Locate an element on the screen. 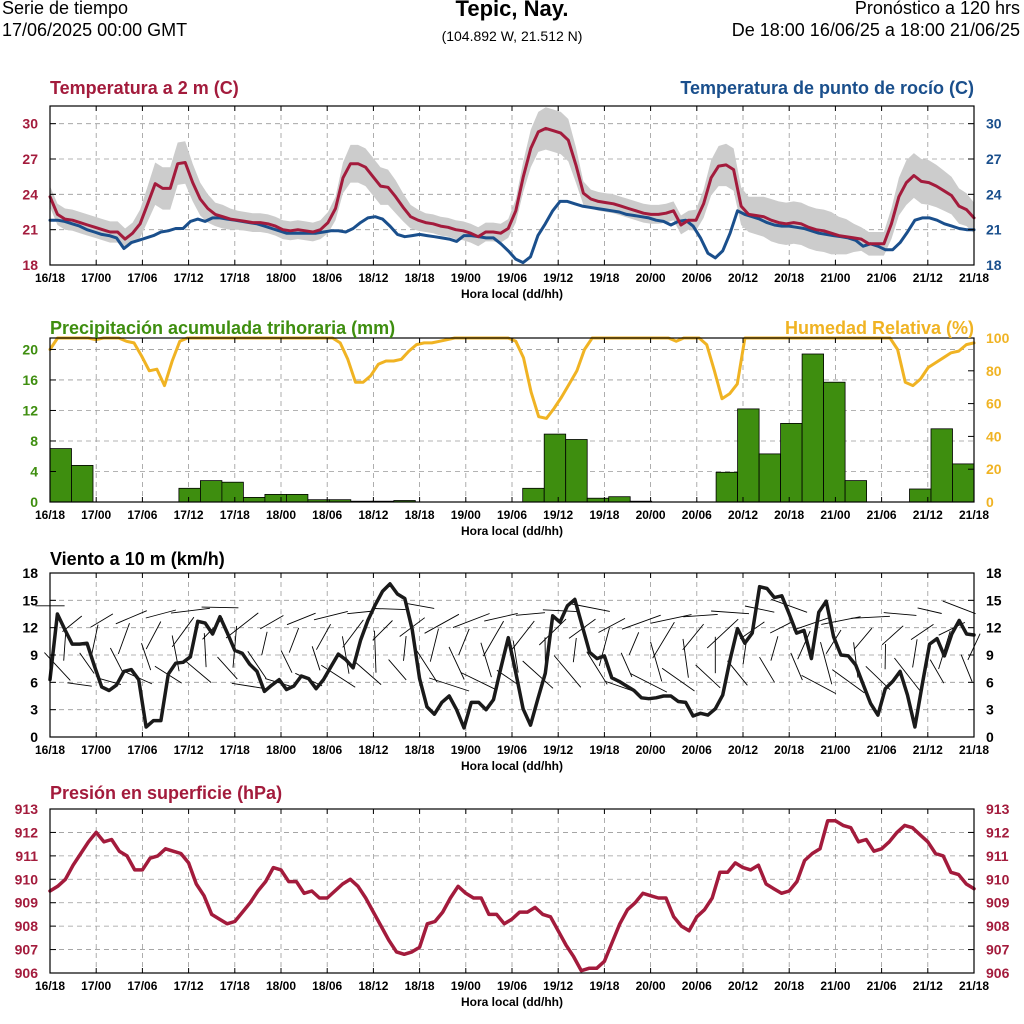  y-tick-label-left: 9 is located at coordinates (34, 655).